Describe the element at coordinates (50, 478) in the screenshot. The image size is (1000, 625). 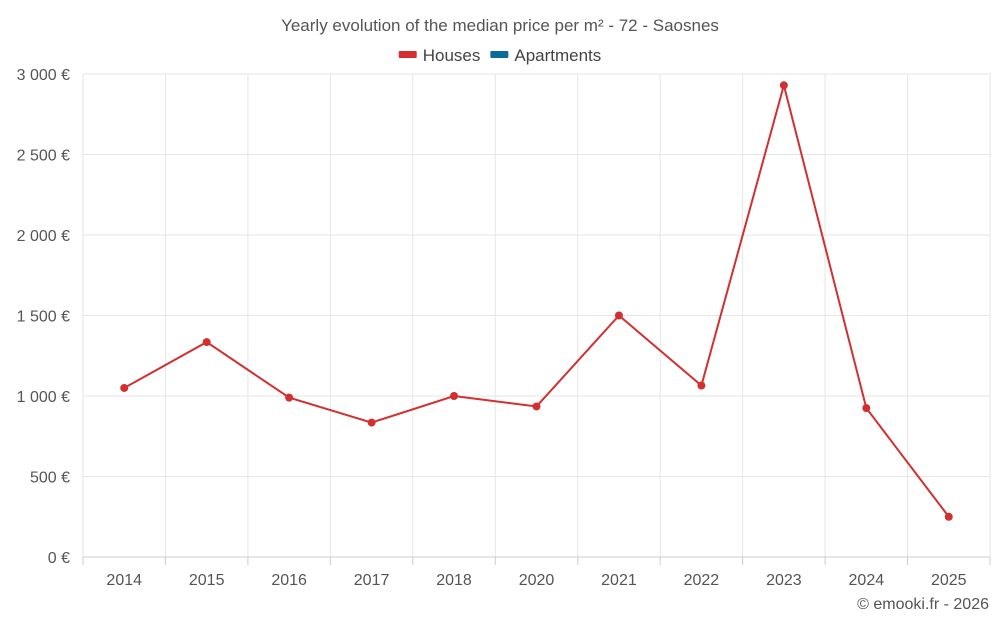
I see `y-tick-label: 500 €` at that location.